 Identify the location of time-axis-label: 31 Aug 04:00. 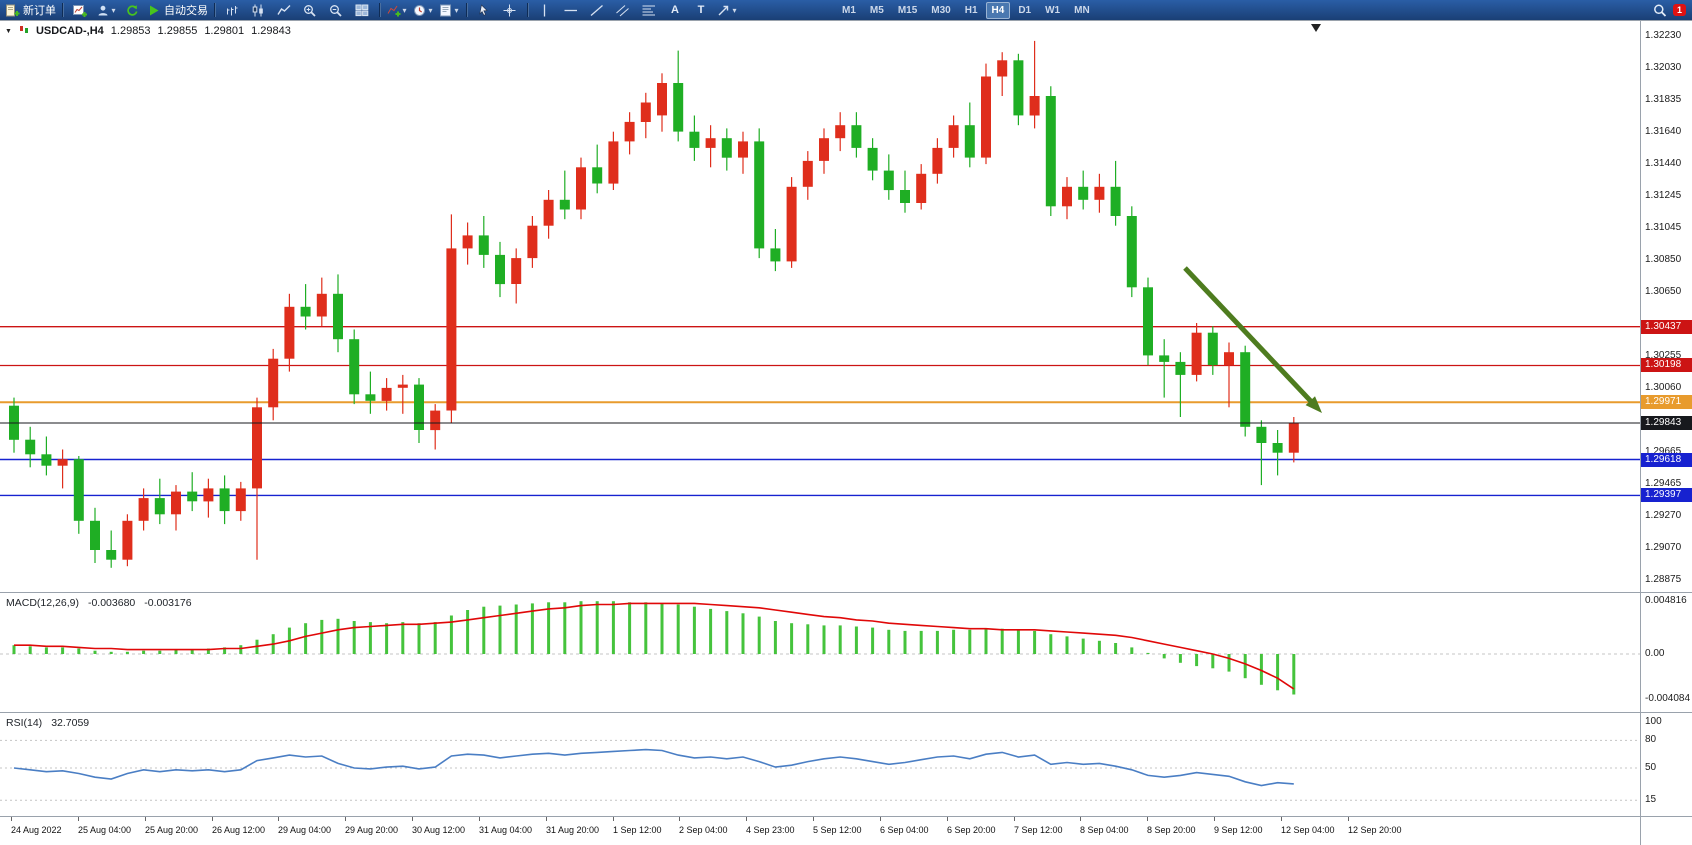
(506, 830).